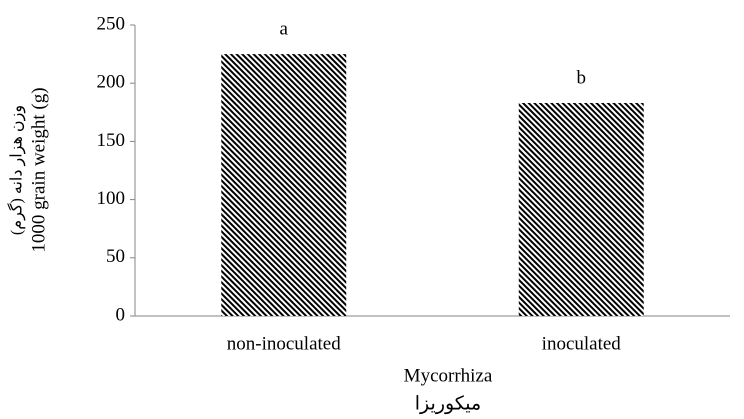  I want to click on data-label: a, so click(284, 28).